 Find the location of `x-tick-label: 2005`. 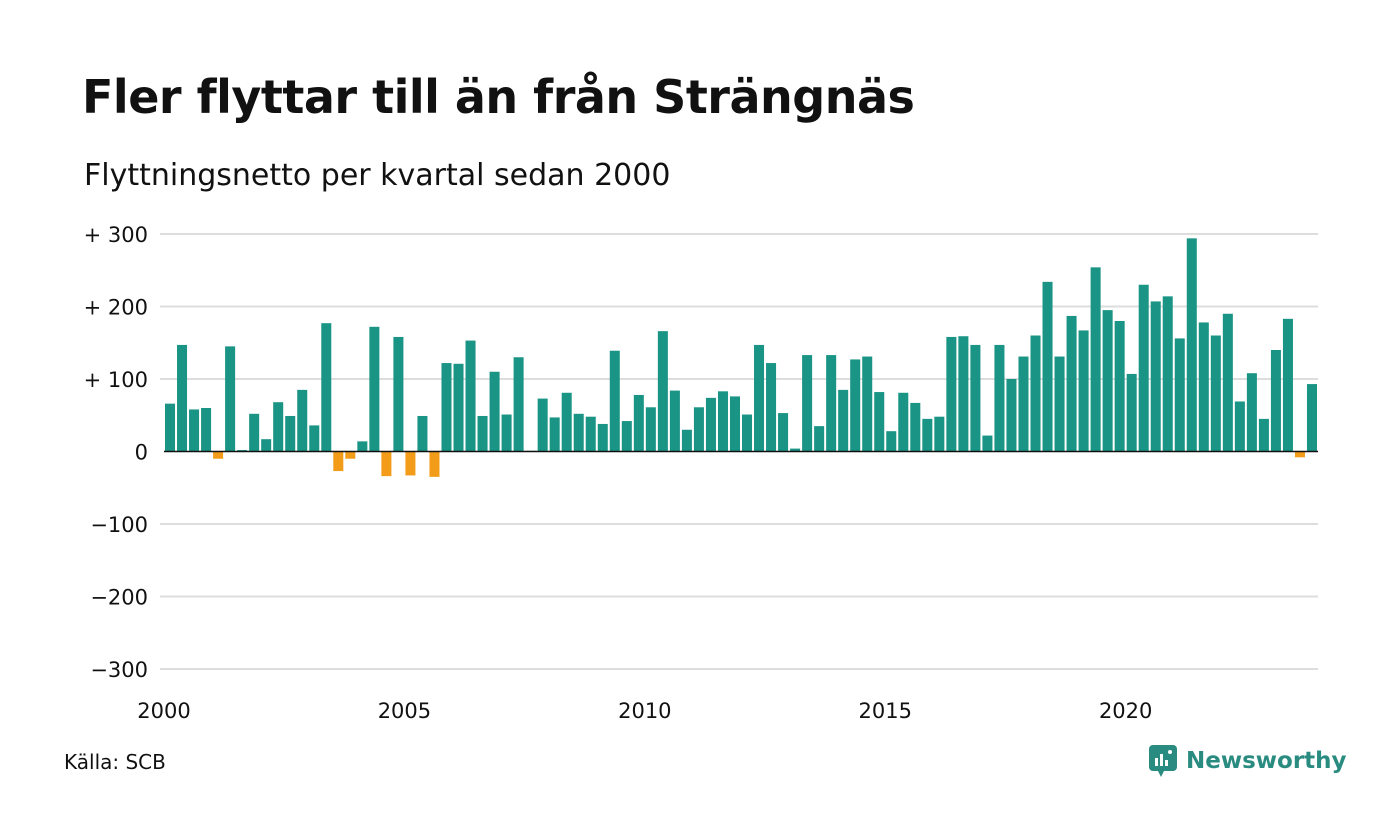

x-tick-label: 2005 is located at coordinates (404, 711).